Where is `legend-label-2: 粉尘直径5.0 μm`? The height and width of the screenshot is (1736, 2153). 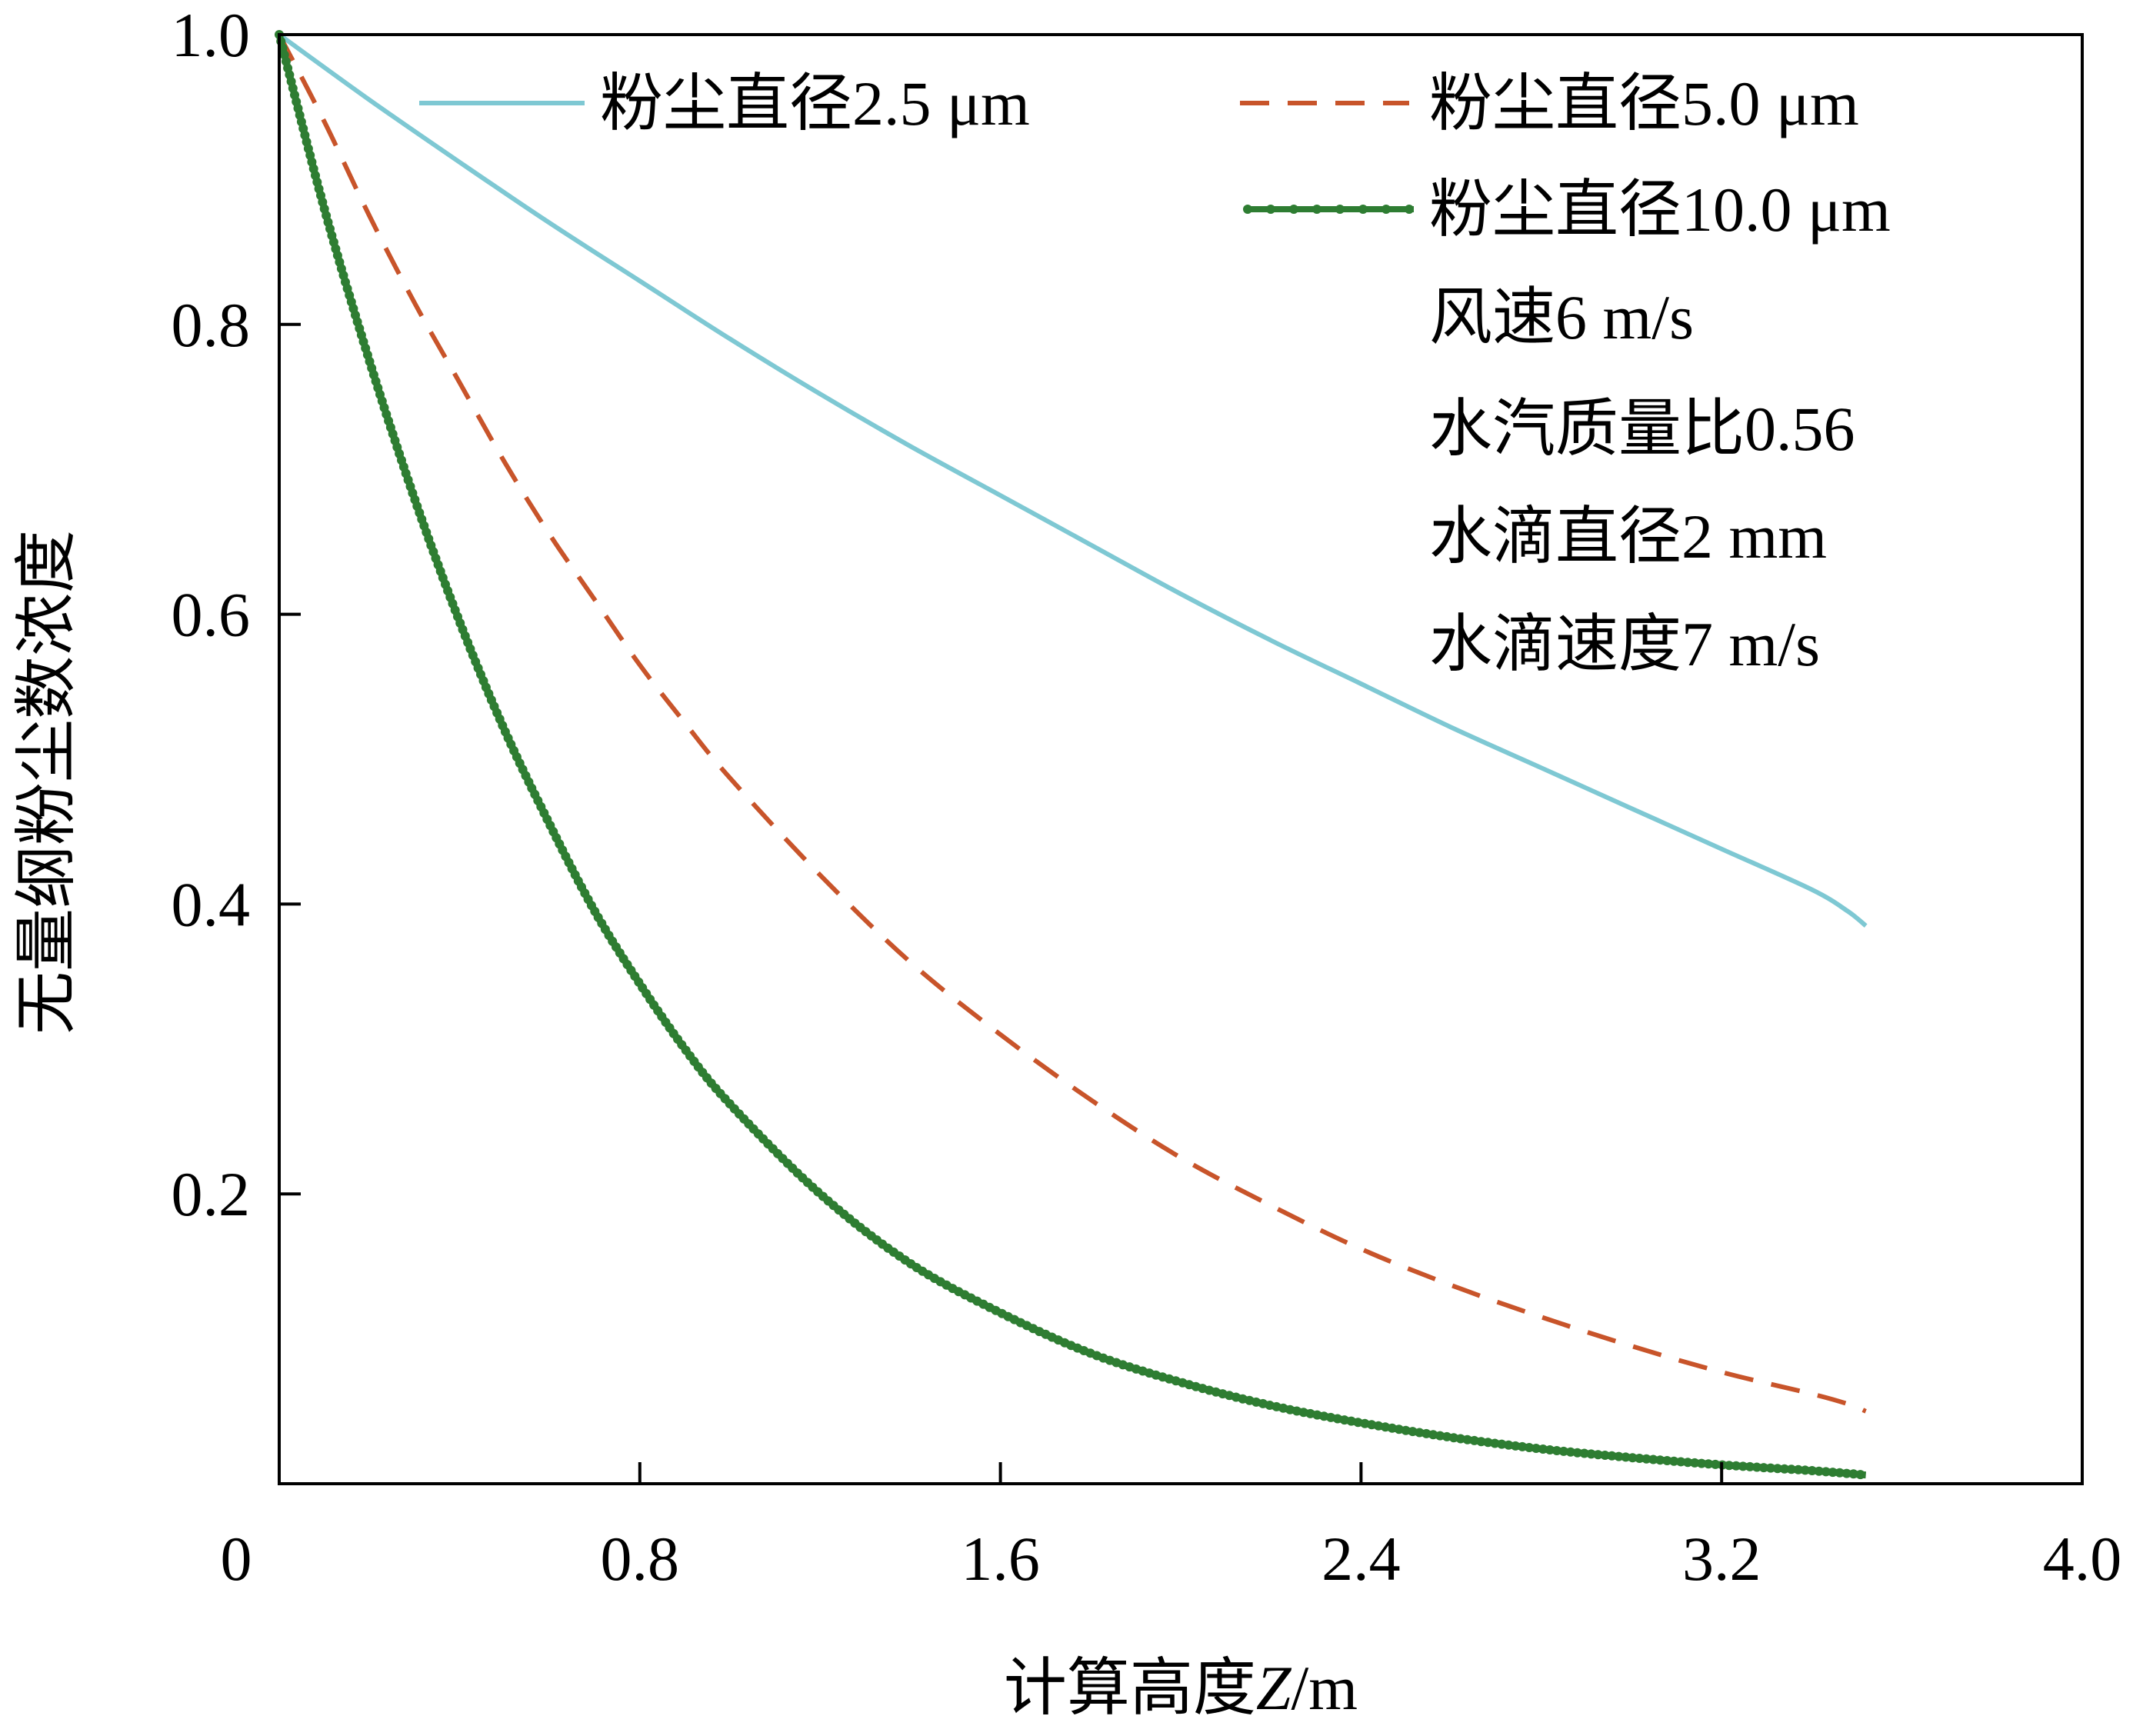
legend-label-2: 粉尘直径5.0 μm is located at coordinates (1644, 103).